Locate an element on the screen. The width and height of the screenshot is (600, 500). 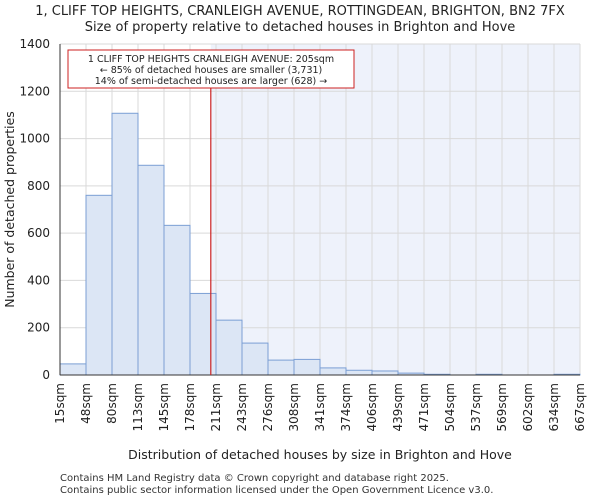
x-tick-label: 243sqm is located at coordinates (242, 407).